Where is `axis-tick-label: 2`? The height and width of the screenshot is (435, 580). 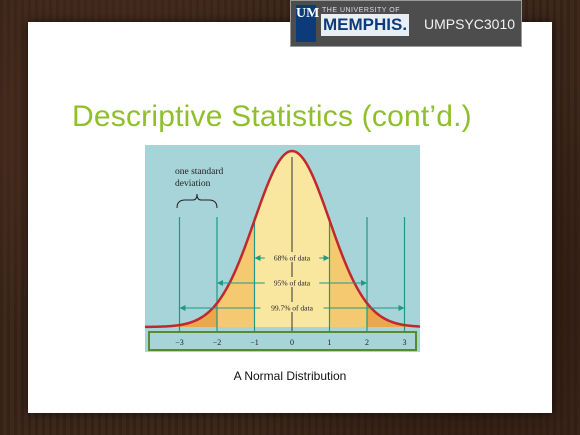 axis-tick-label: 2 is located at coordinates (367, 342).